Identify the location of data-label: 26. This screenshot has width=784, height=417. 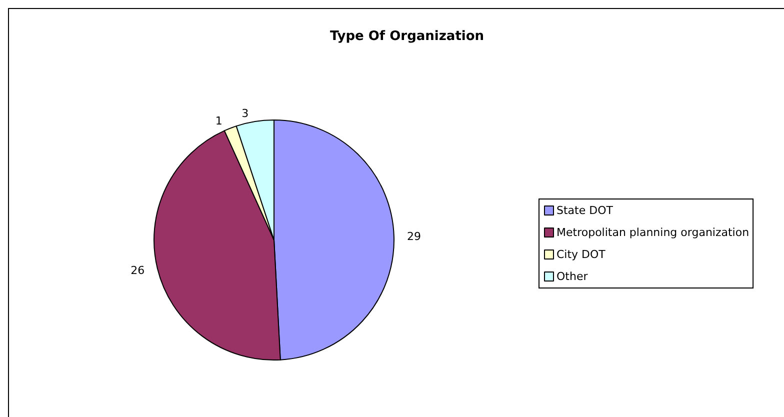
(137, 270).